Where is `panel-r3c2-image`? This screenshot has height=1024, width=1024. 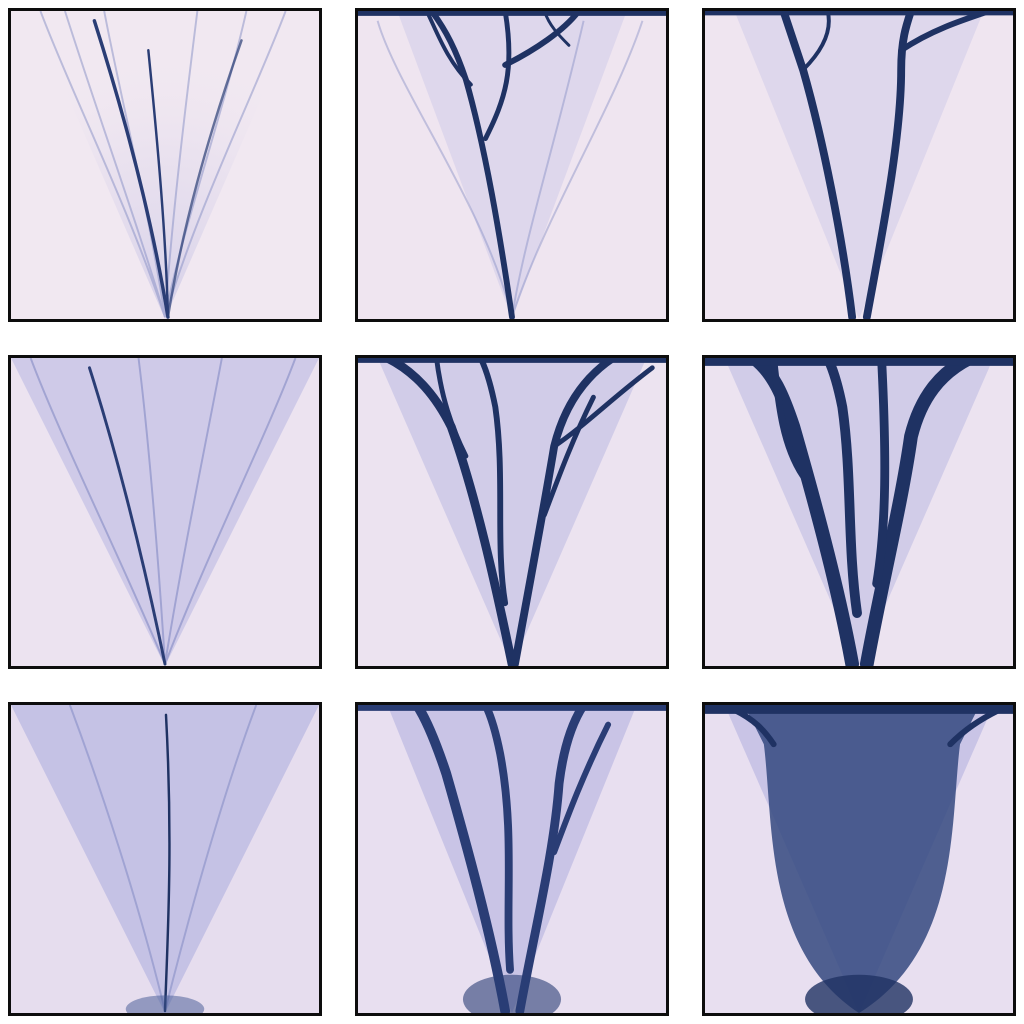
panel-r3c2-image is located at coordinates (512, 859).